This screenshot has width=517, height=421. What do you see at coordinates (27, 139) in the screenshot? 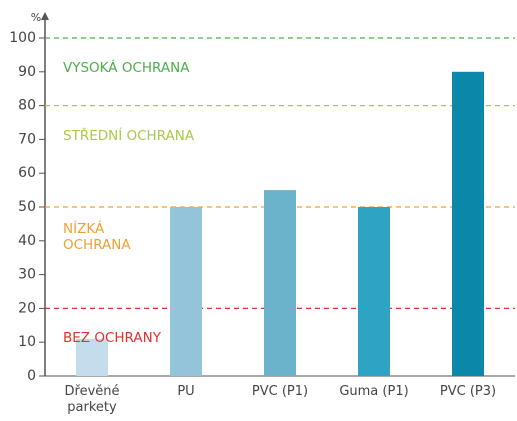
I see `y-tick-label: 70` at bounding box center [27, 139].